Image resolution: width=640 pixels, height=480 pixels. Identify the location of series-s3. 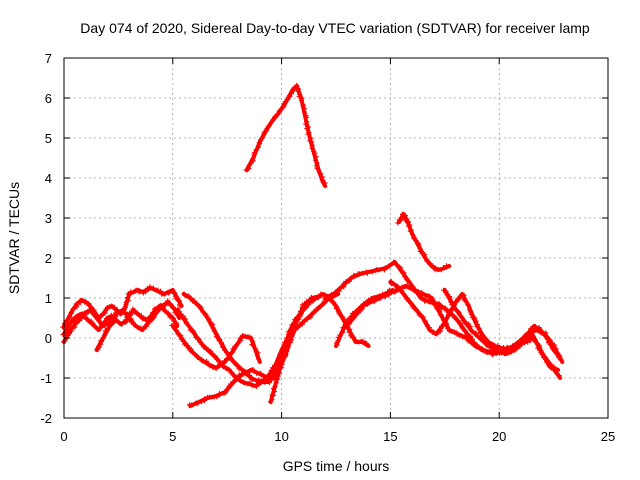
(121, 321).